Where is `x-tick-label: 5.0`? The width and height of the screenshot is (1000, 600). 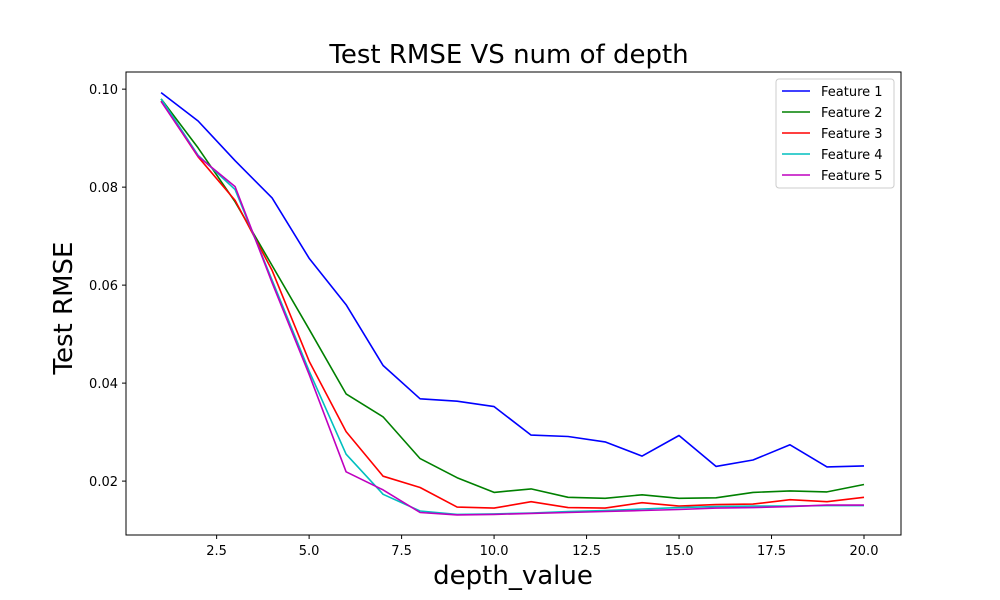
x-tick-label: 5.0 is located at coordinates (309, 551).